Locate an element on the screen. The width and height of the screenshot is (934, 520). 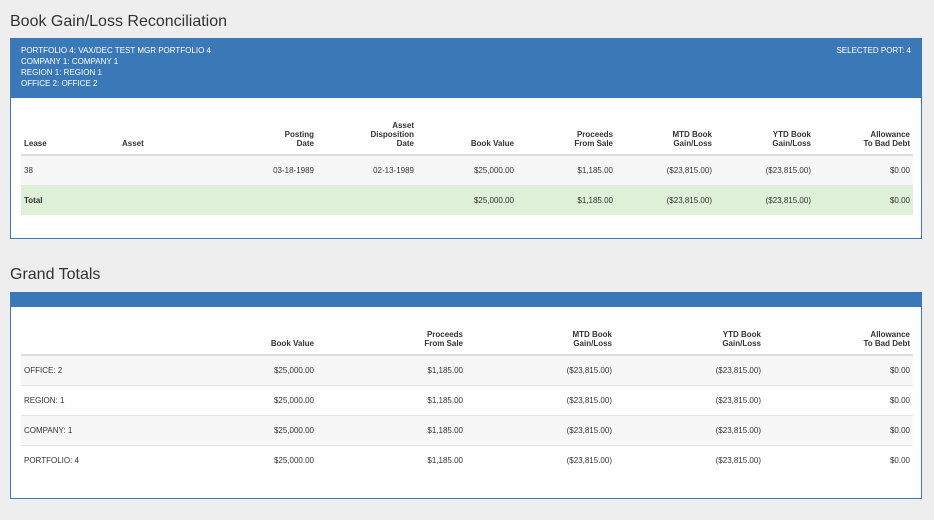
total-disposition-cell is located at coordinates (367, 199).